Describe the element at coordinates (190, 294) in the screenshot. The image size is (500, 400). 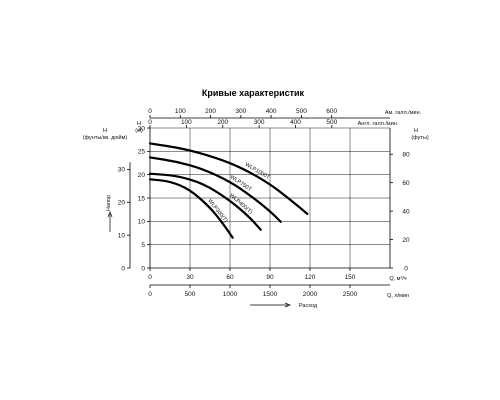
I see `q-lmin-tick-label: 500` at that location.